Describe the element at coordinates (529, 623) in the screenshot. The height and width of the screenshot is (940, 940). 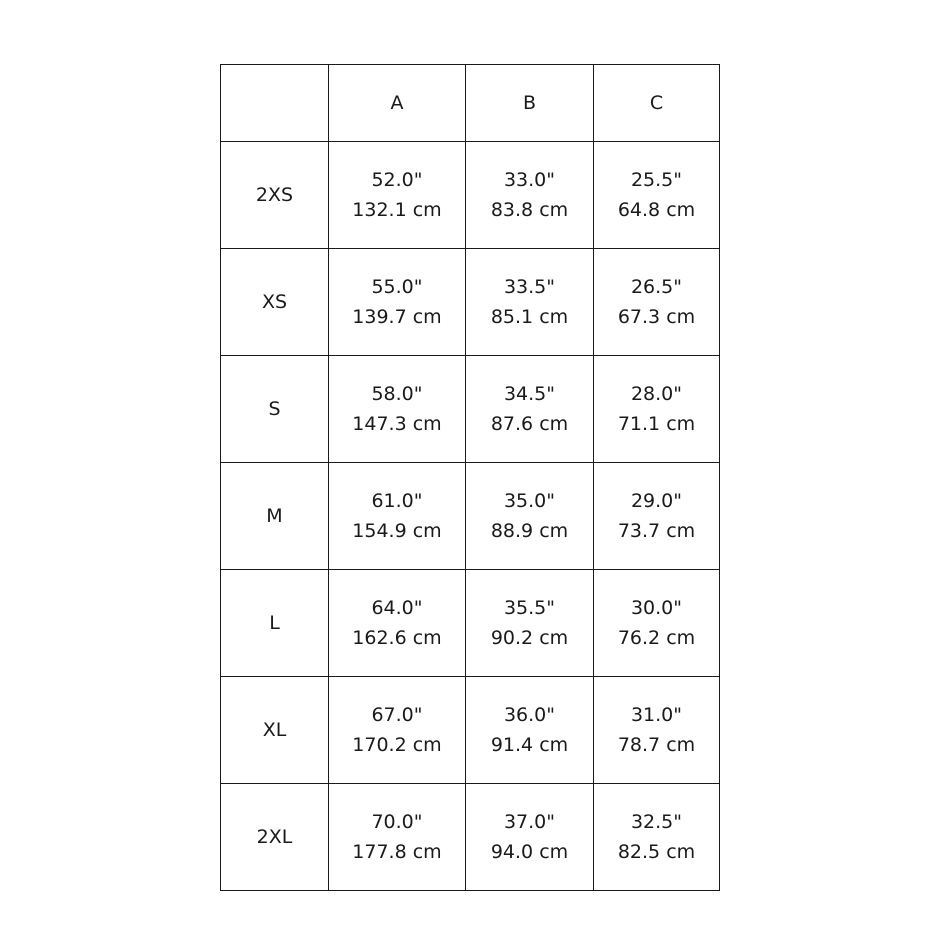
I see `measurement-cell: 35.5" 90.2 cm` at that location.